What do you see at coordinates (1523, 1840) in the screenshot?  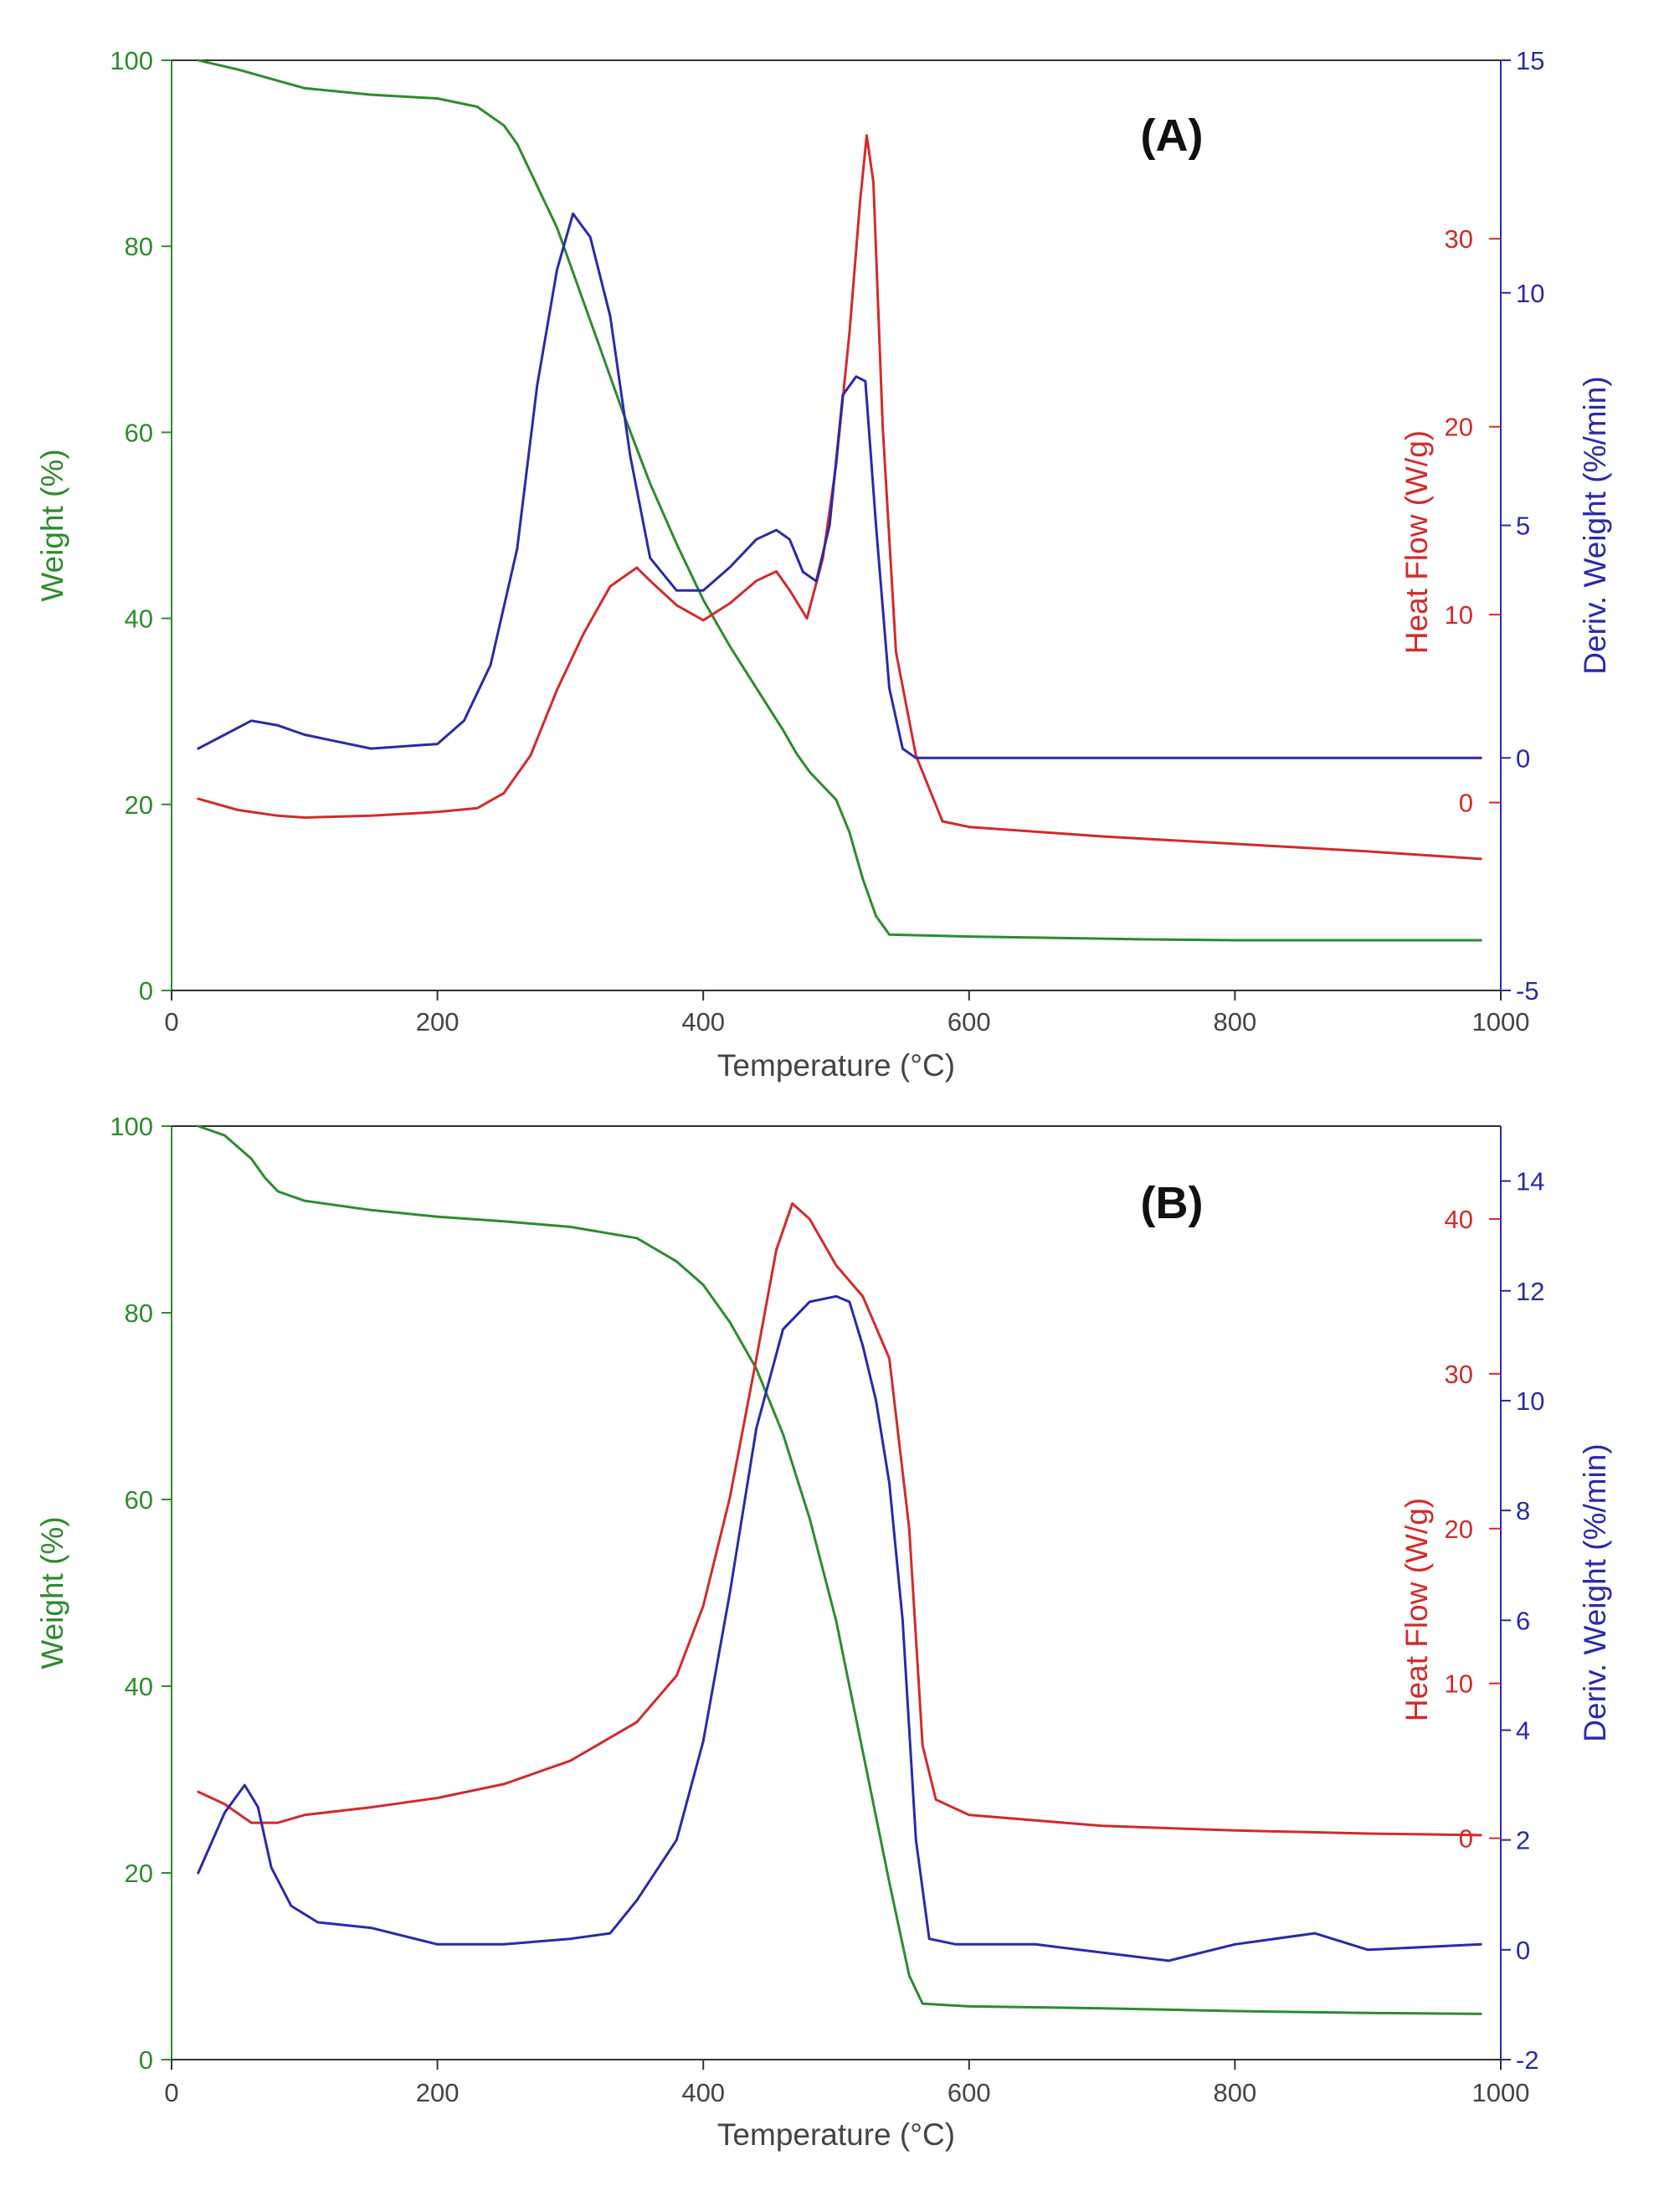 I see `deriv-weight-tick-label: 2` at bounding box center [1523, 1840].